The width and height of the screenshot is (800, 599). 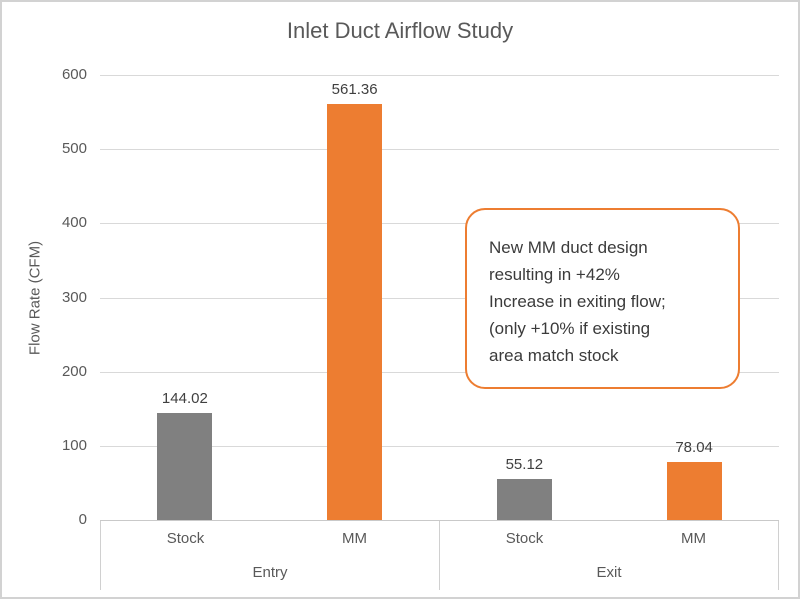 What do you see at coordinates (74, 74) in the screenshot?
I see `y-tick-label-600: 600` at bounding box center [74, 74].